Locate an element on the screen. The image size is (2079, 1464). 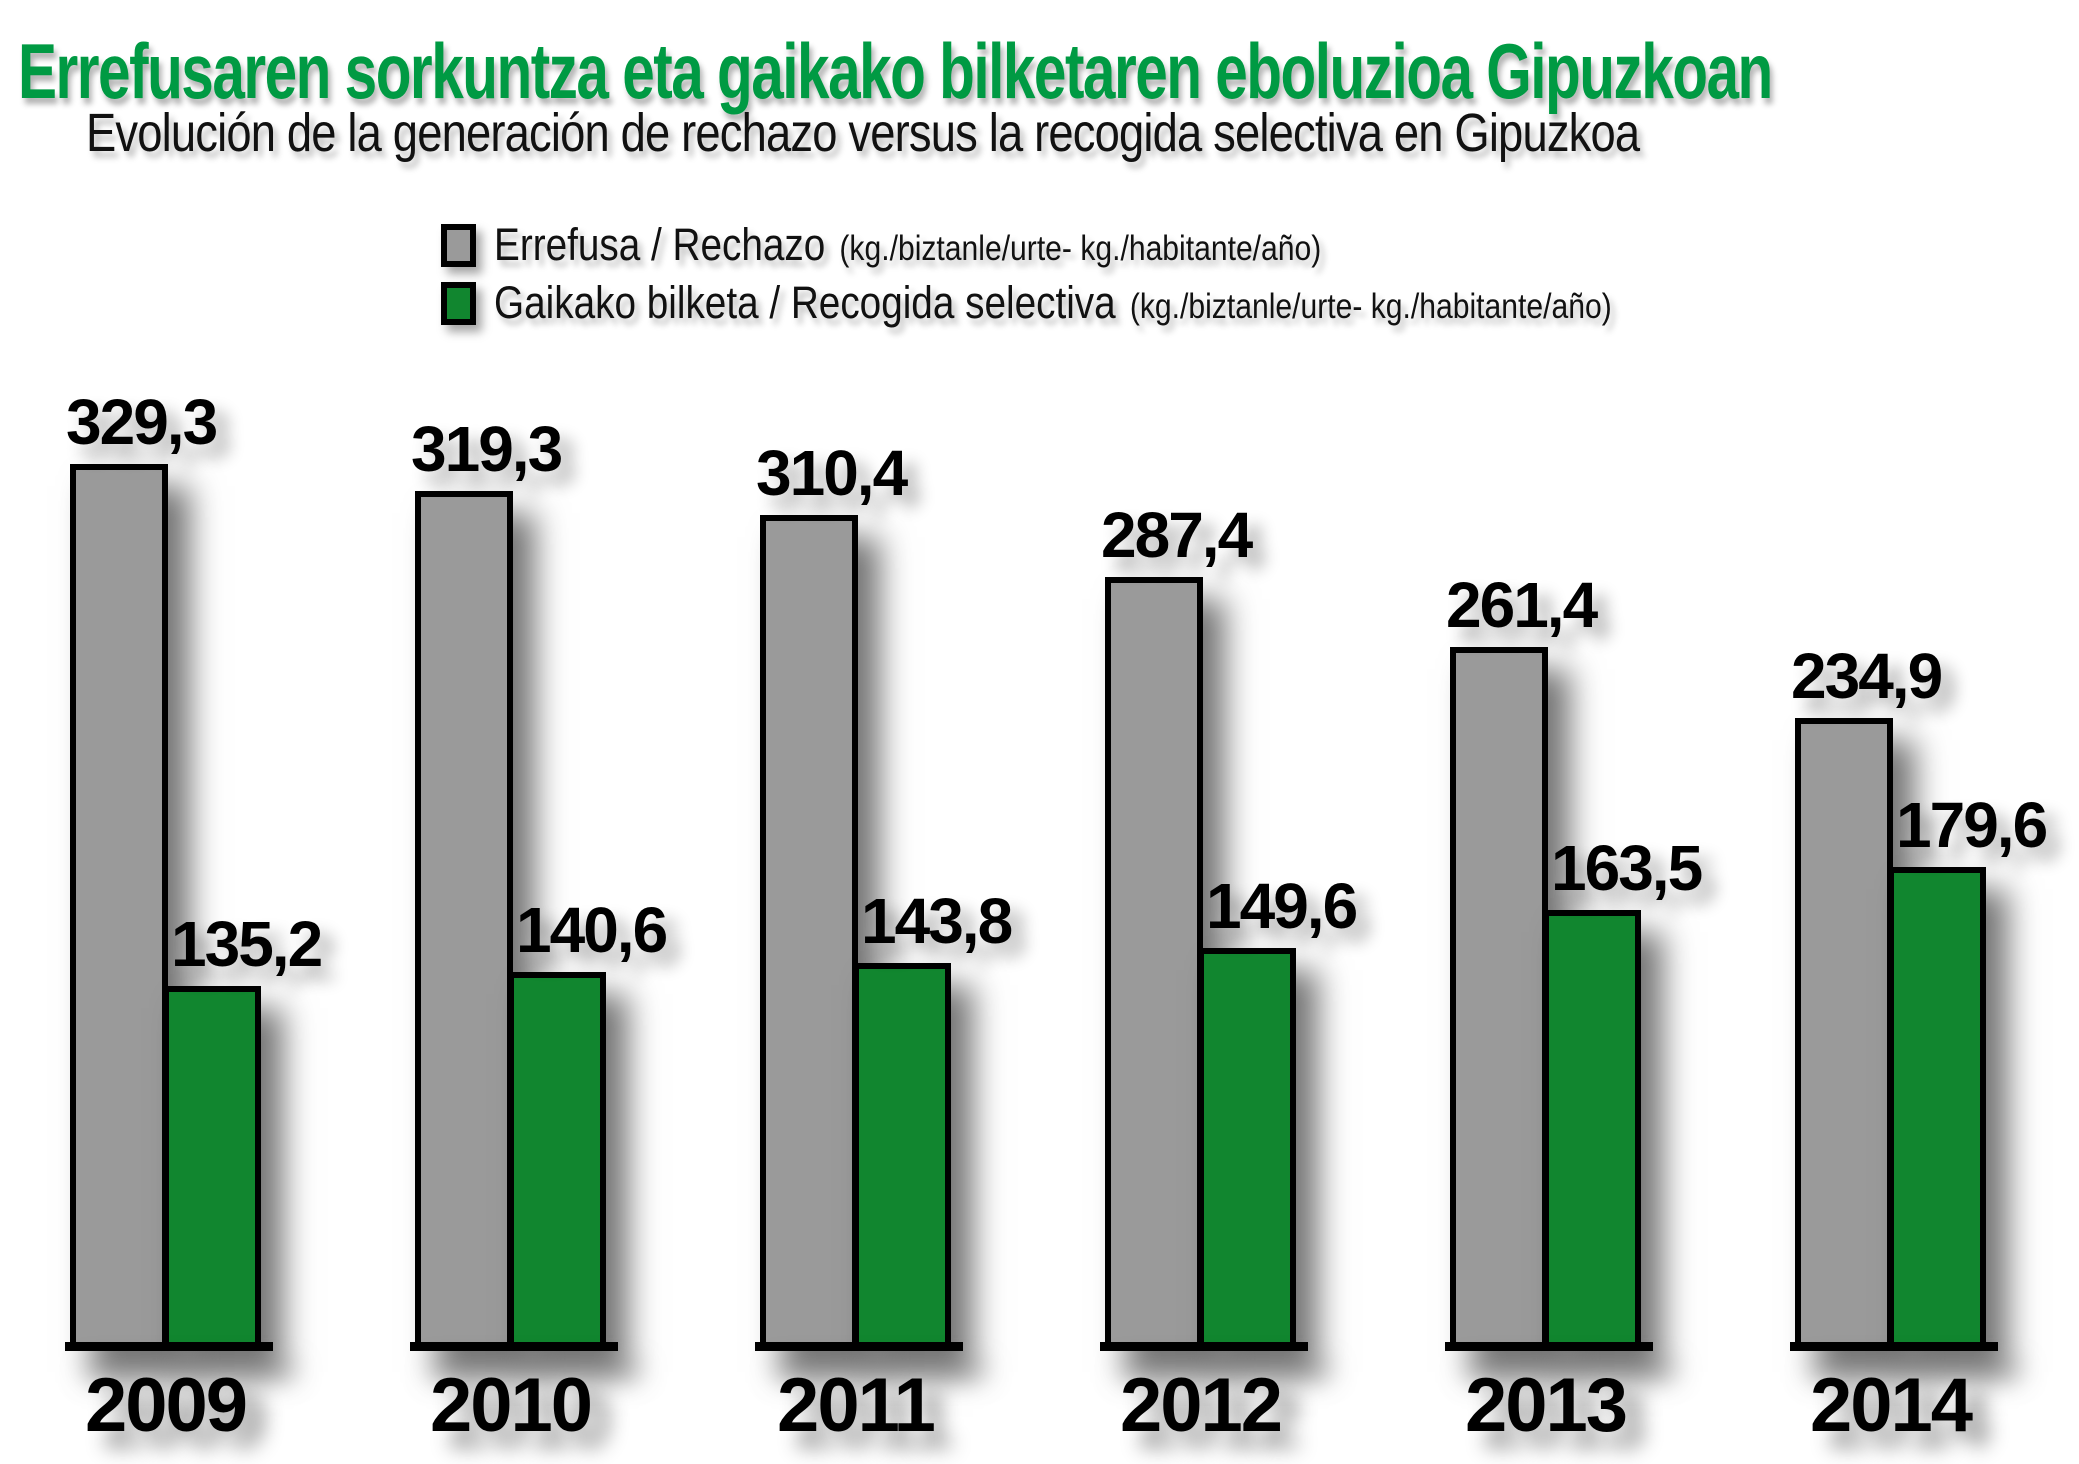
bar-gaikako-2011 is located at coordinates (902, 1156).